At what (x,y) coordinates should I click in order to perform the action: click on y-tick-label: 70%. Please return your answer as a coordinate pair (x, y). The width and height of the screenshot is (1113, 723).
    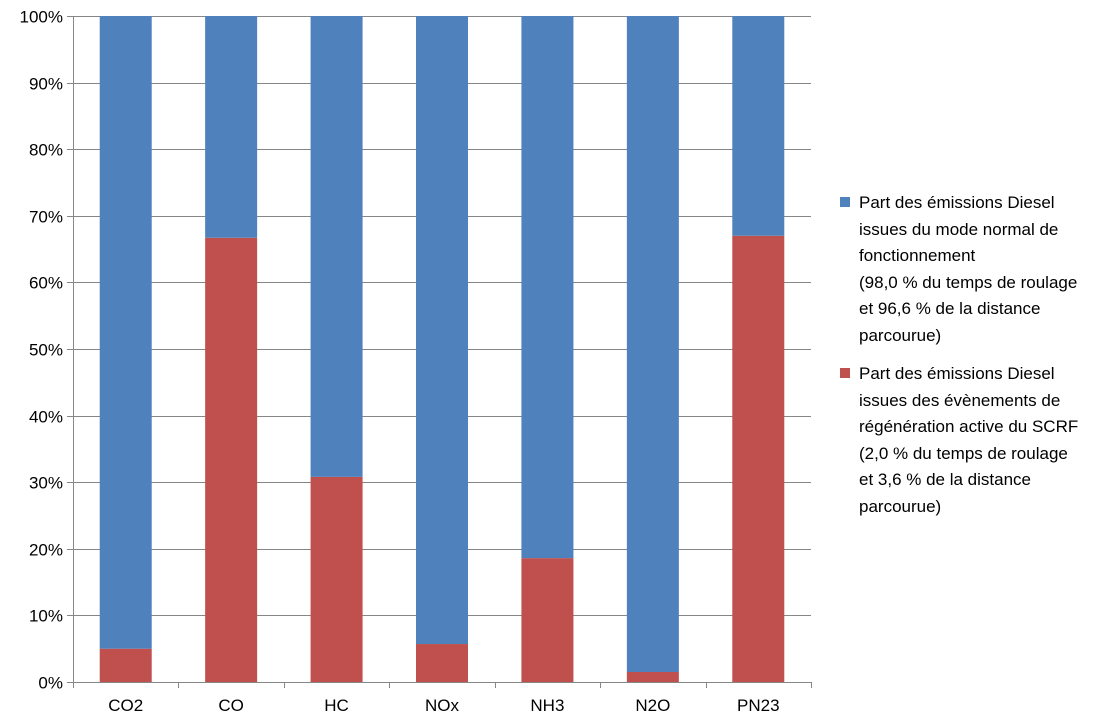
    Looking at the image, I should click on (46, 217).